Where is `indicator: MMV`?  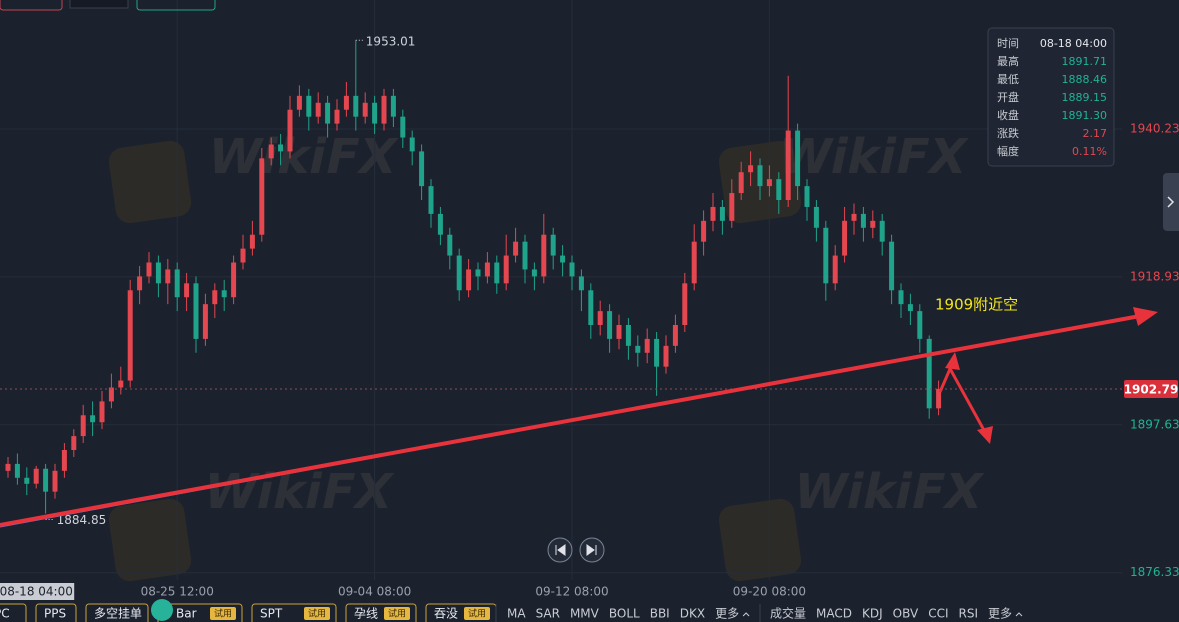 indicator: MMV is located at coordinates (585, 614).